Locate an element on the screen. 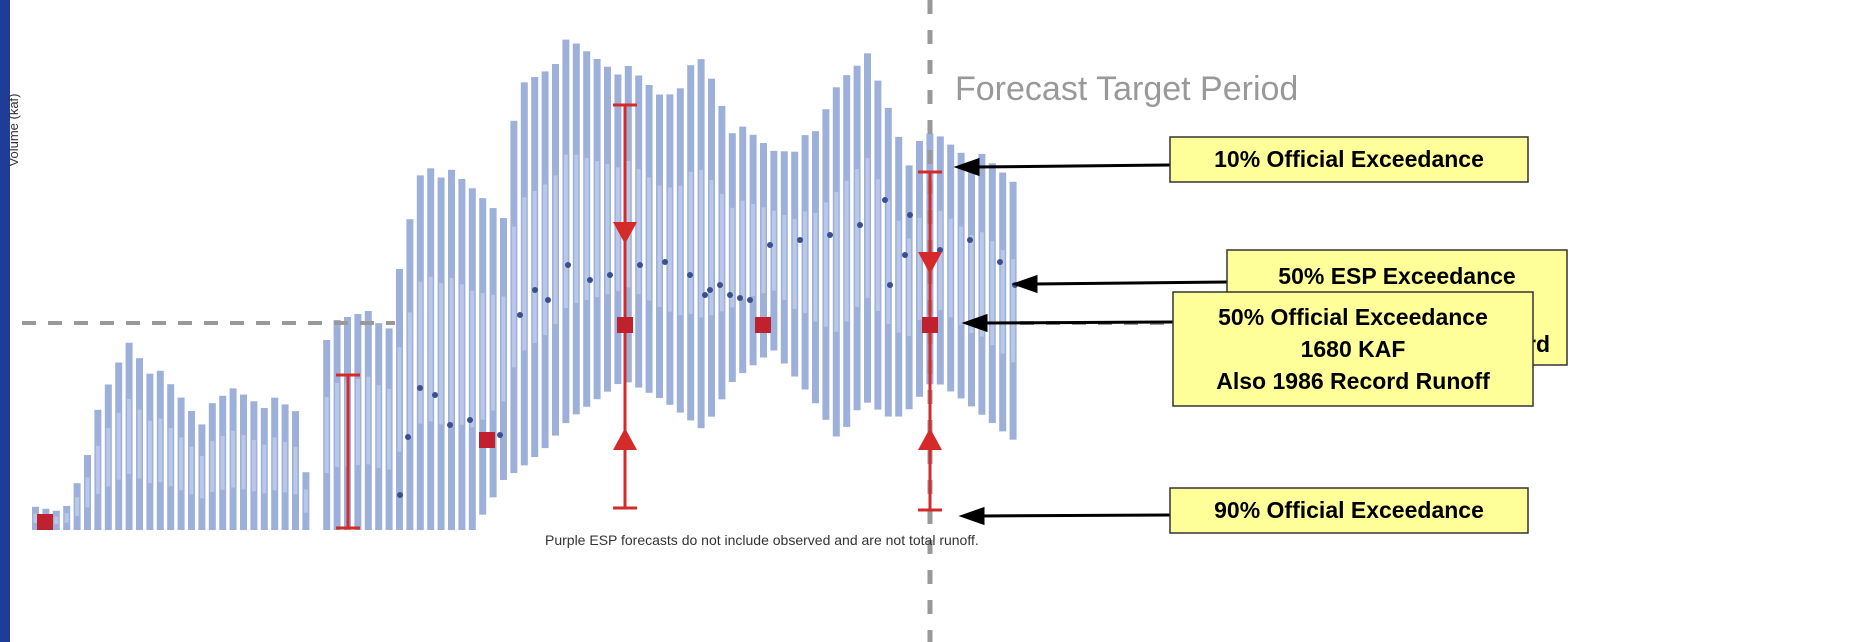  callout-text: 90% Official Exceedance is located at coordinates (1349, 510).